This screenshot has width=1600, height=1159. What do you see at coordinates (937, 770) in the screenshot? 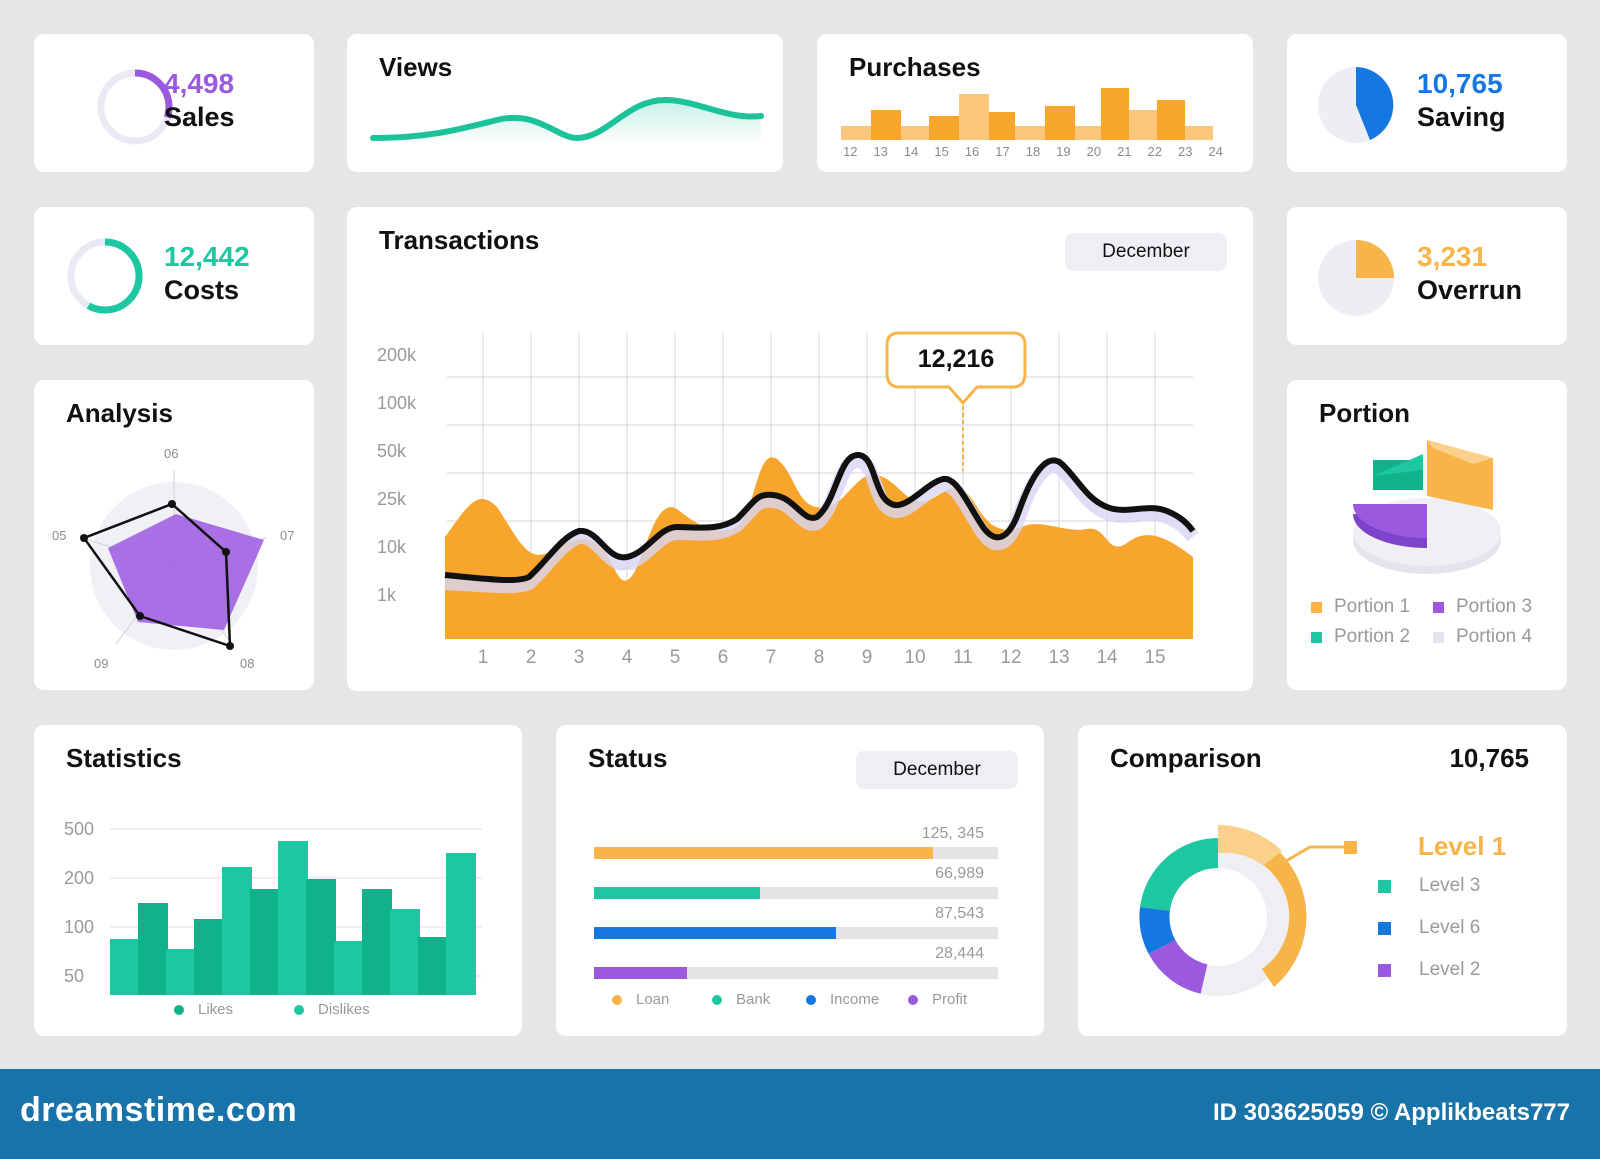
I see `status-month-select: December` at bounding box center [937, 770].